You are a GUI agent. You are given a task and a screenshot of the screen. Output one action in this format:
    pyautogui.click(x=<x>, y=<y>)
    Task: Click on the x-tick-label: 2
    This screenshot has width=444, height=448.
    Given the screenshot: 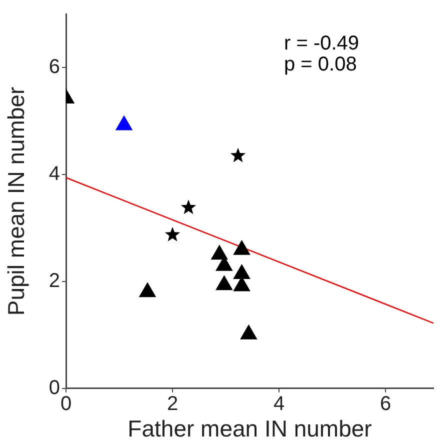 What is the action you would take?
    pyautogui.click(x=172, y=403)
    